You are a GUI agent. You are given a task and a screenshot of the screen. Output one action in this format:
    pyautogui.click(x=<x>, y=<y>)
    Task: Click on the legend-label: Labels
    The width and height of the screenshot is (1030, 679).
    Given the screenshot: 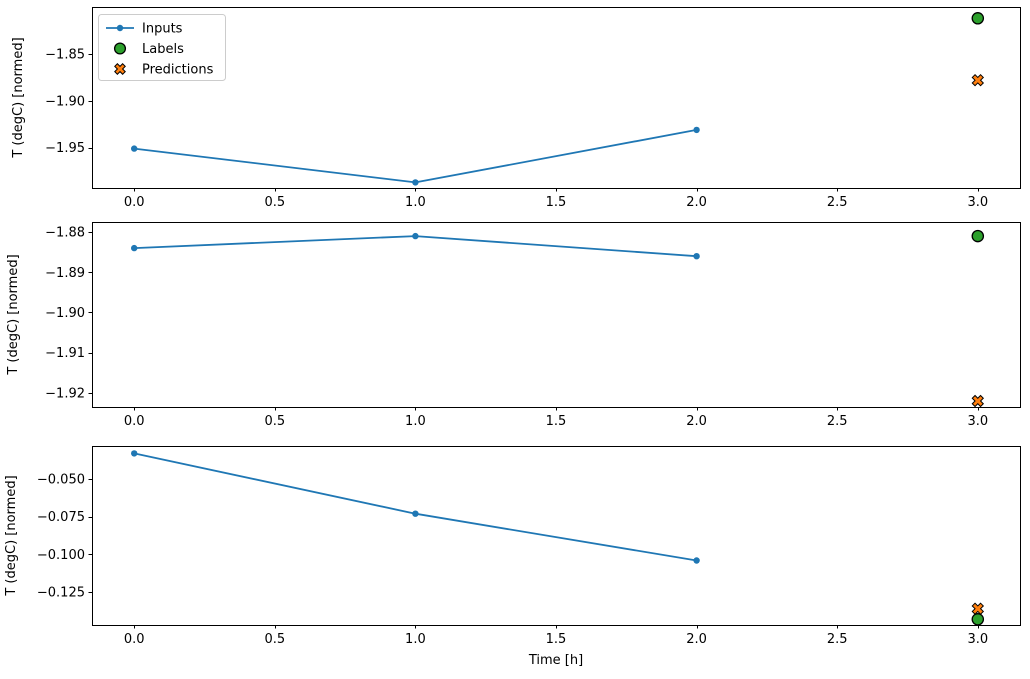 What is the action you would take?
    pyautogui.click(x=163, y=49)
    